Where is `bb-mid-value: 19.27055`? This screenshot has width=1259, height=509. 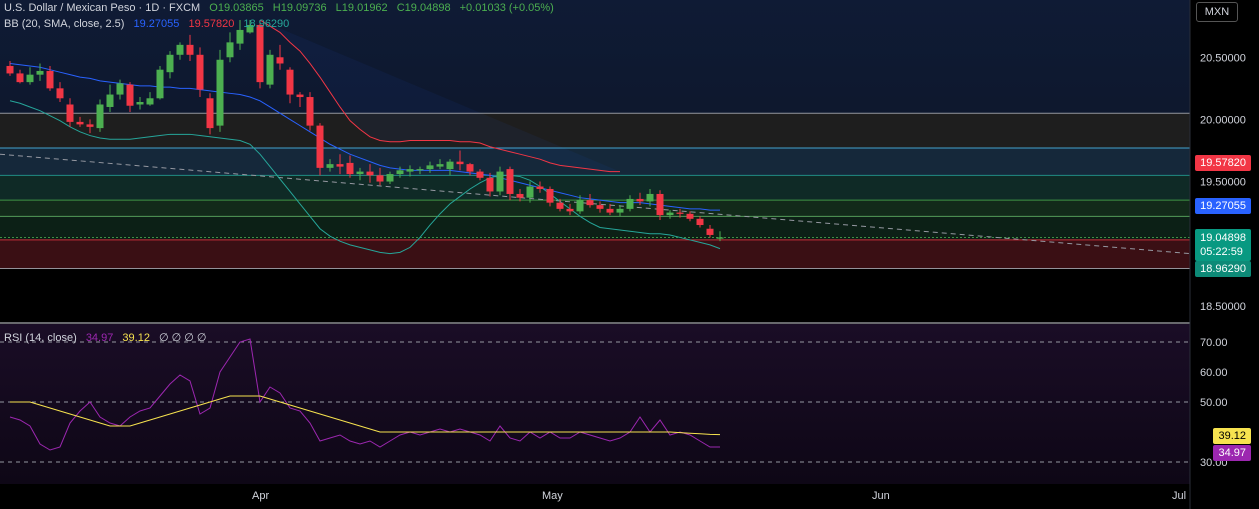
bb-mid-value: 19.27055 is located at coordinates (156, 24).